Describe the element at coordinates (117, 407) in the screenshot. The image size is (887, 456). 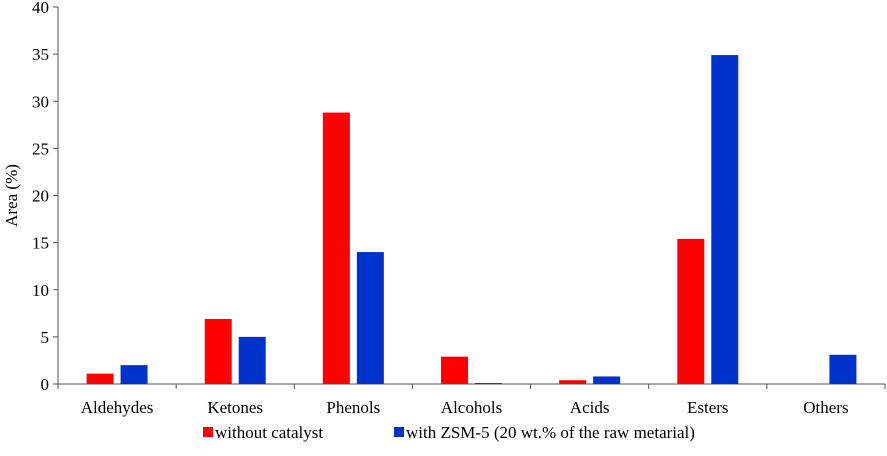
I see `x-category-label: Aldehydes` at that location.